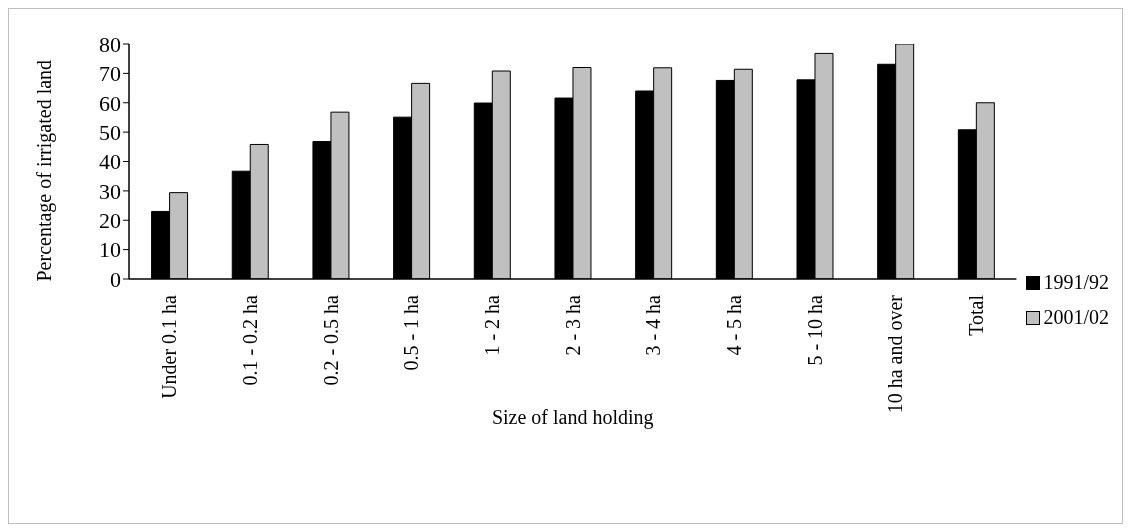  I want to click on y-axis-title: Percentage of irrigated land, so click(45, 170).